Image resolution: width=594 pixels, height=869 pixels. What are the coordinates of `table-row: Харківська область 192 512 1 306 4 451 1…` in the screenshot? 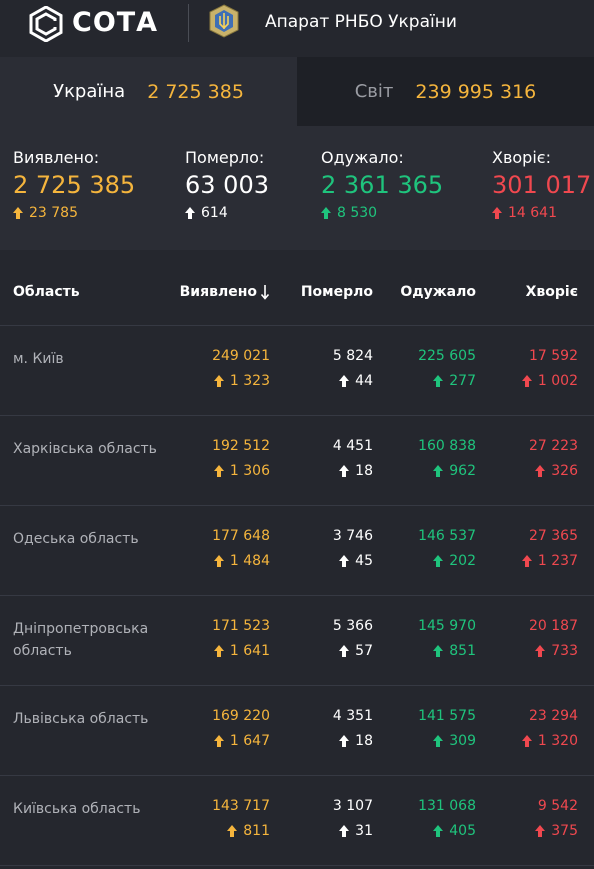 It's located at (297, 461).